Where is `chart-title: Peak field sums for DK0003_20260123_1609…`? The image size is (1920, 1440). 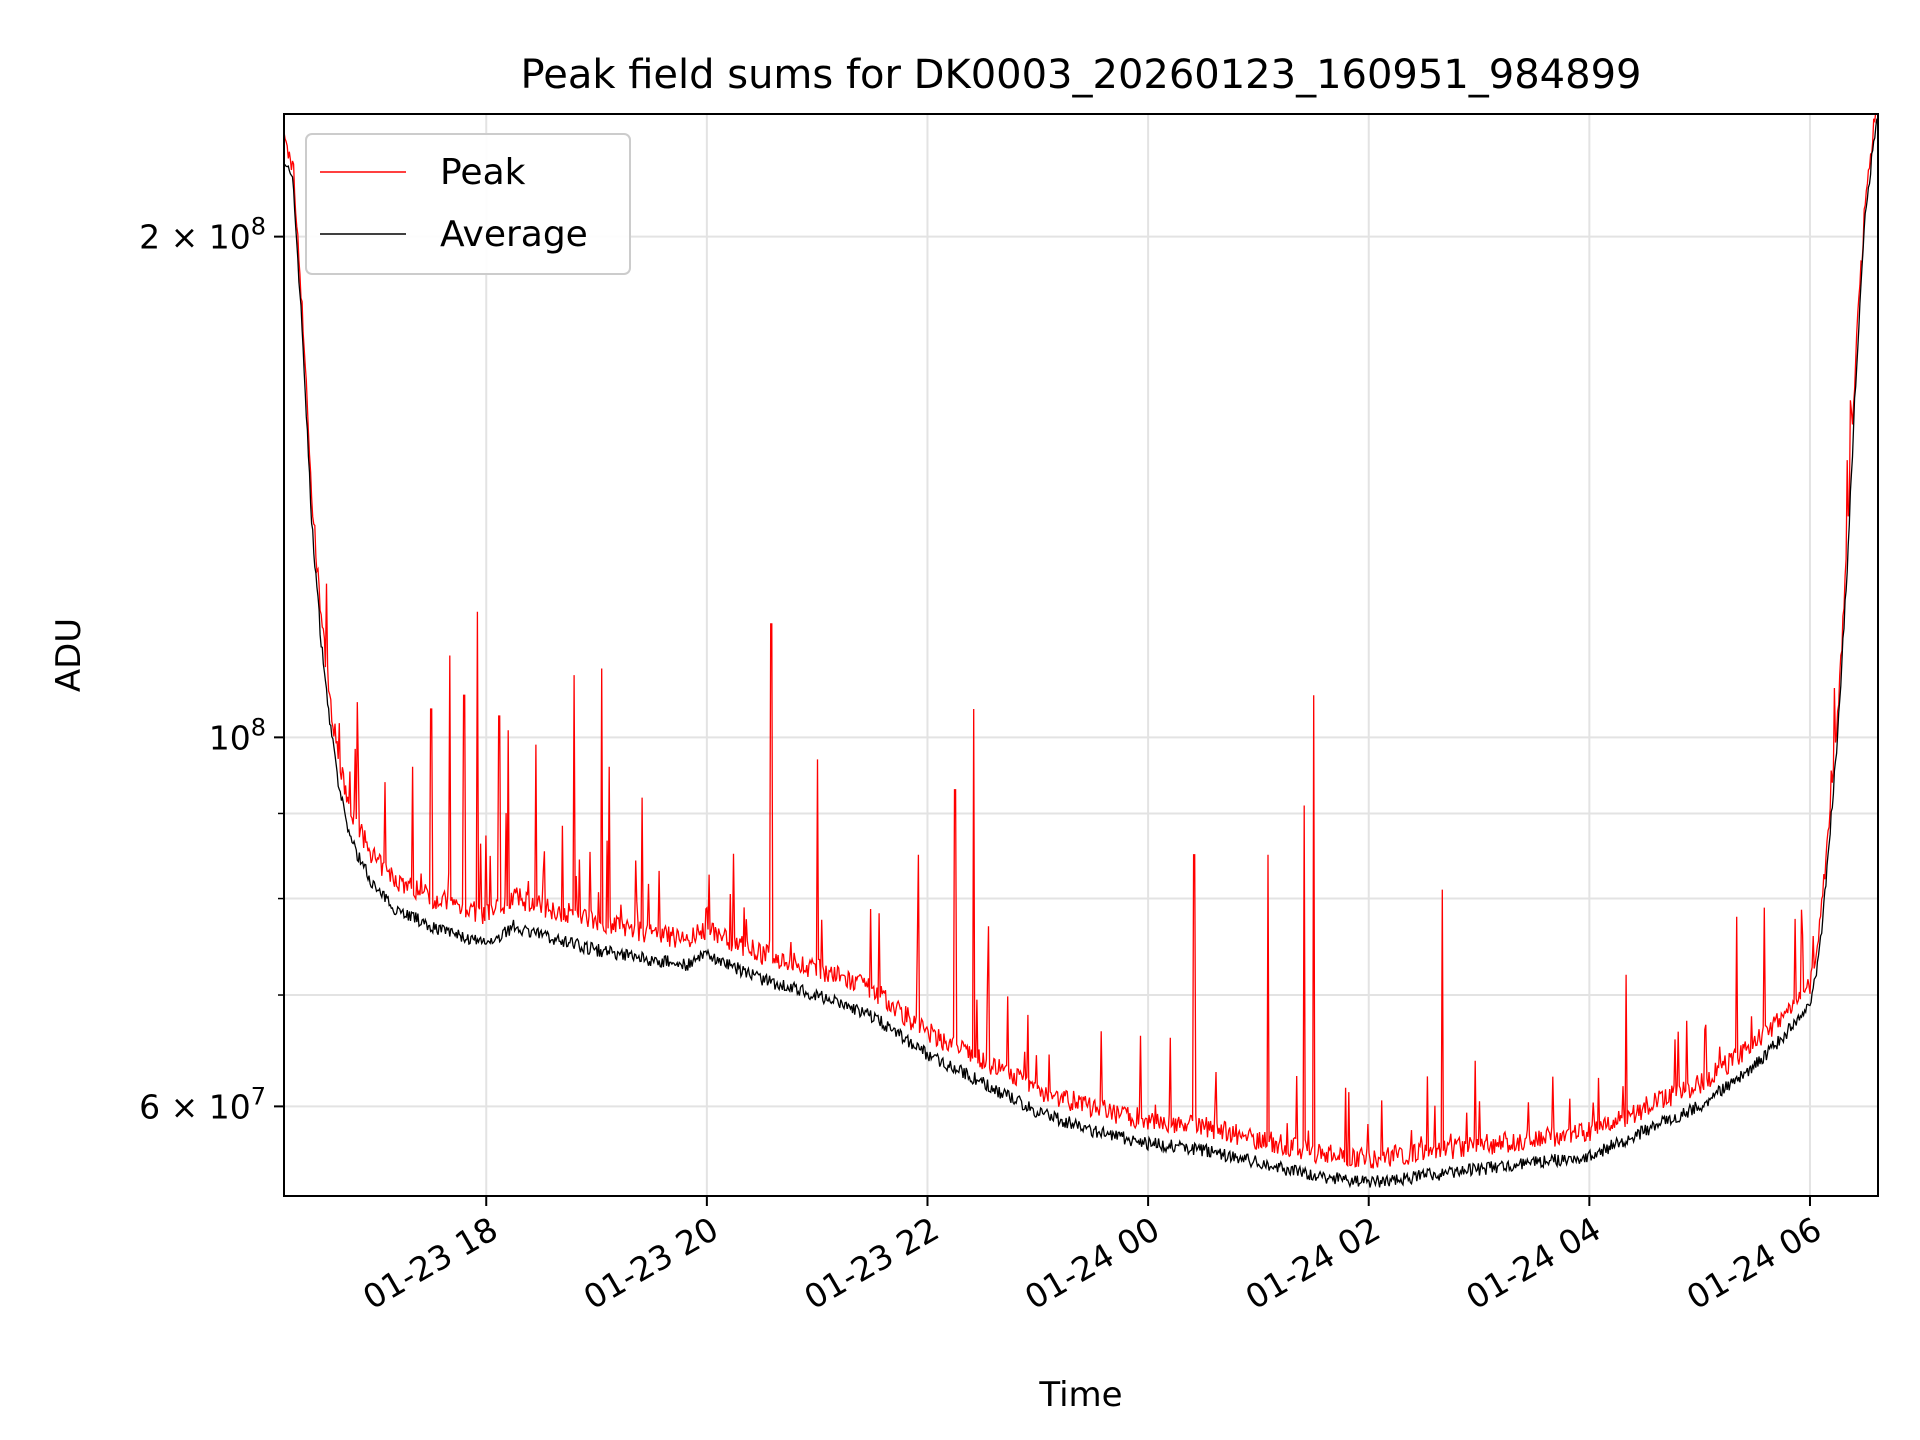 chart-title: Peak field sums for DK0003_20260123_1609… is located at coordinates (1081, 75).